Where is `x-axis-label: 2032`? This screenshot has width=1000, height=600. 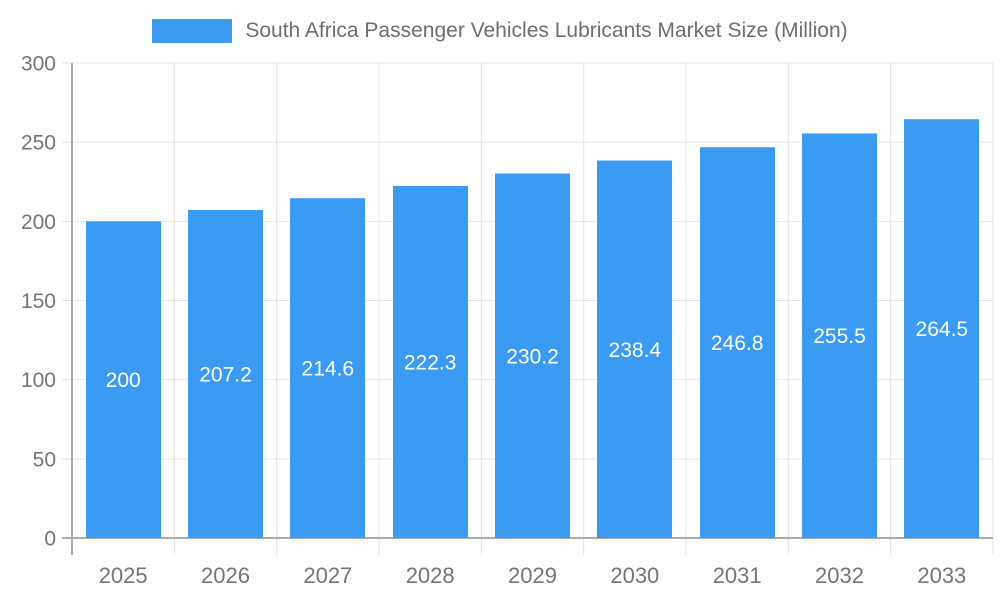
x-axis-label: 2032 is located at coordinates (839, 575).